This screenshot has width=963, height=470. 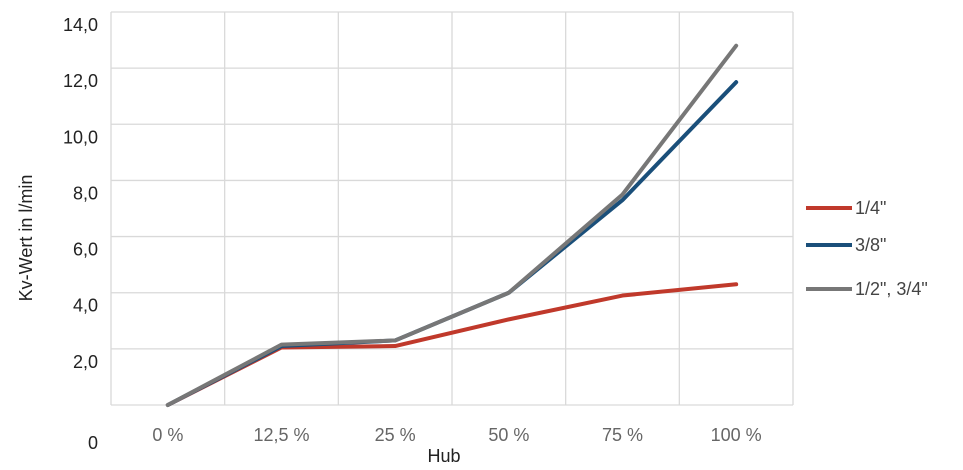 What do you see at coordinates (443, 456) in the screenshot?
I see `x-axis-title: Hub` at bounding box center [443, 456].